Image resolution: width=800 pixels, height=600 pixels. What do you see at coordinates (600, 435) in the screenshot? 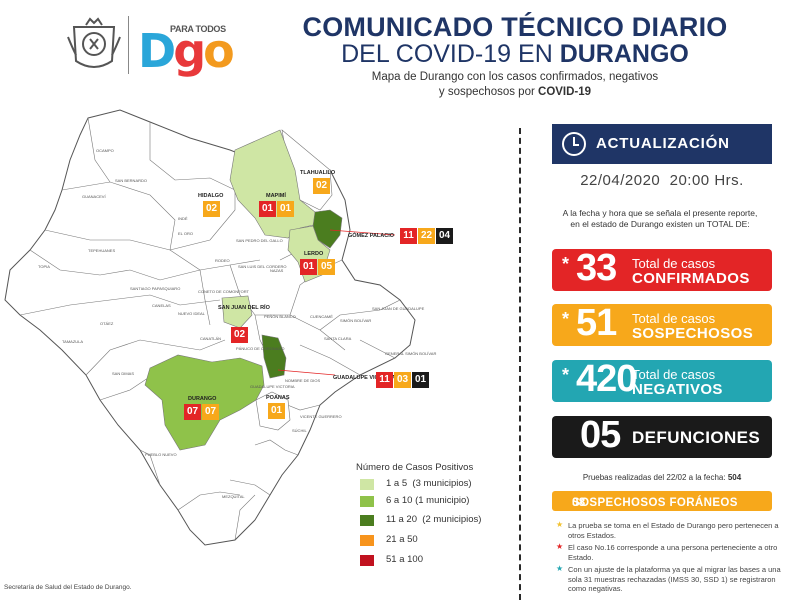
I see `stat-value: 05` at bounding box center [600, 435].